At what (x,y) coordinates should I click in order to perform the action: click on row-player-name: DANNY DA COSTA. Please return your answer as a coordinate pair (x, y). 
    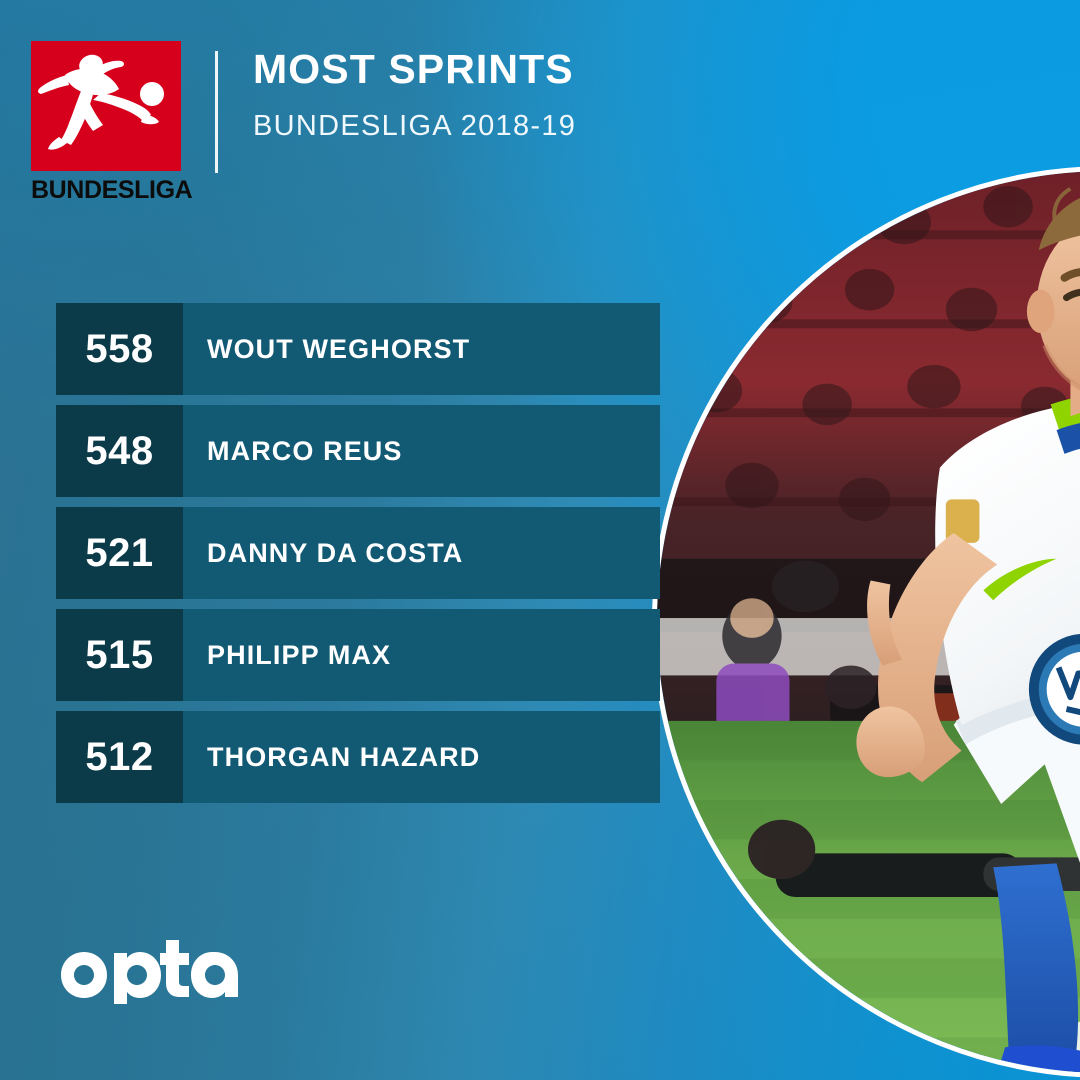
    Looking at the image, I should click on (335, 552).